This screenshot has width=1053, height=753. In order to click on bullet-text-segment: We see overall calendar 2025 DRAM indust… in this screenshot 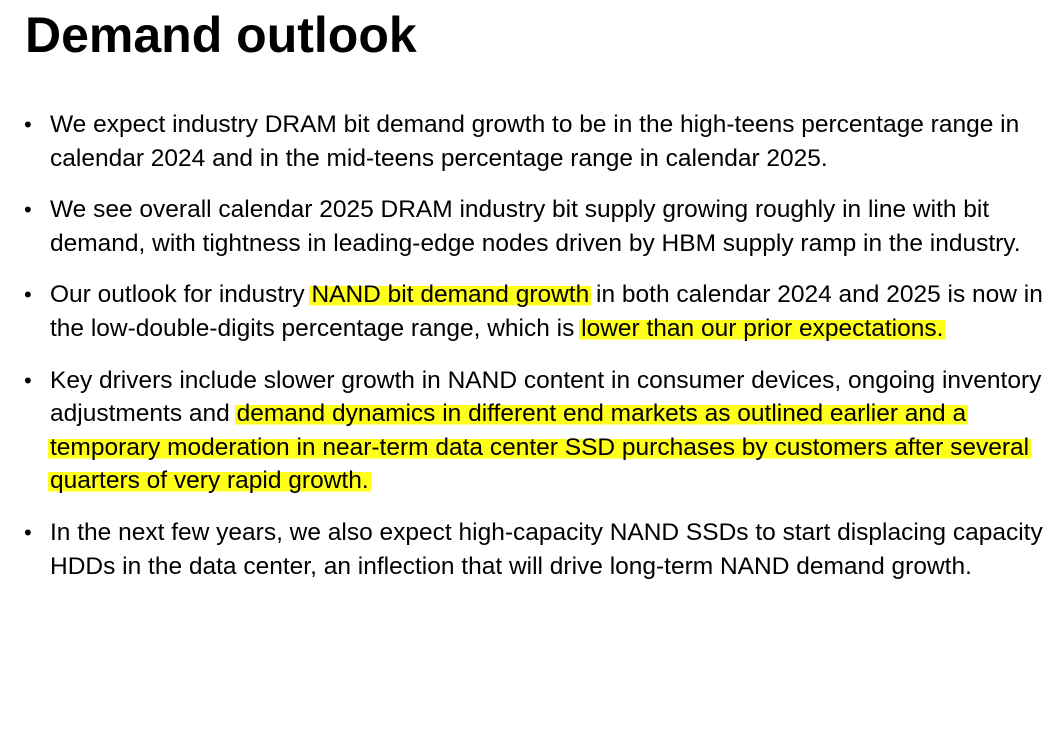, I will do `click(535, 226)`.